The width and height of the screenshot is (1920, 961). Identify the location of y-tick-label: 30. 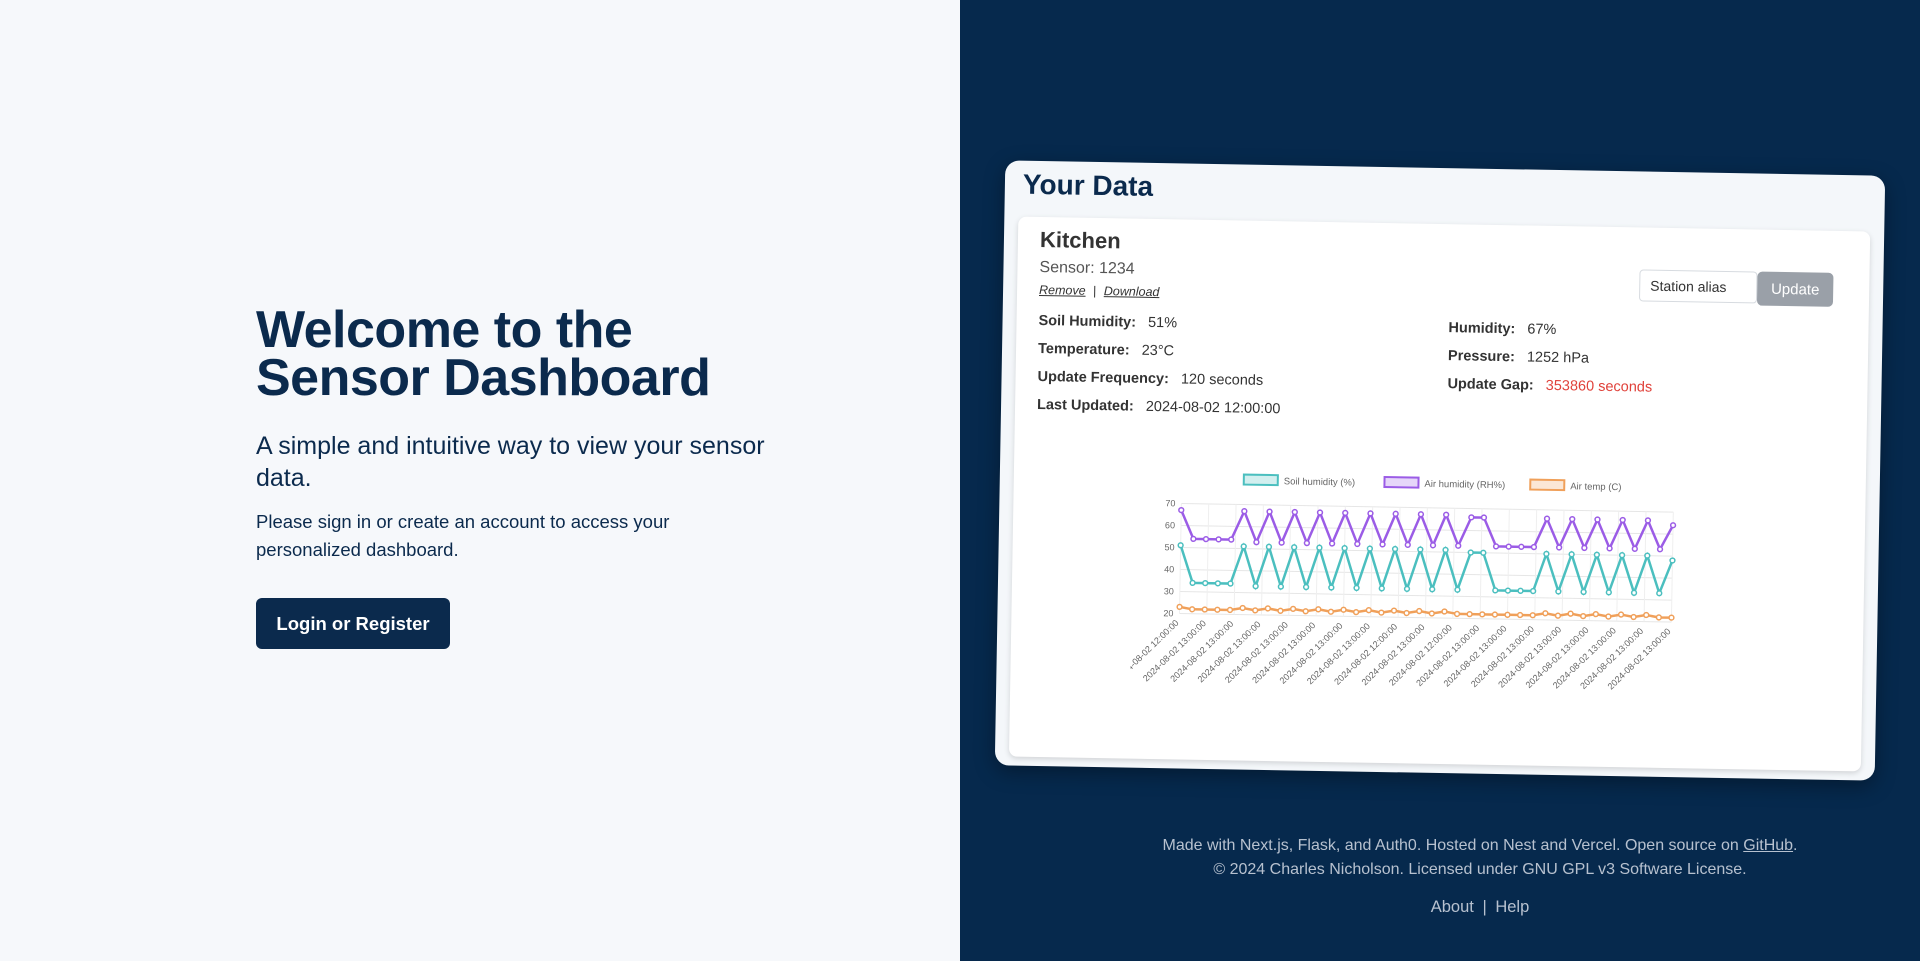
(1169, 591).